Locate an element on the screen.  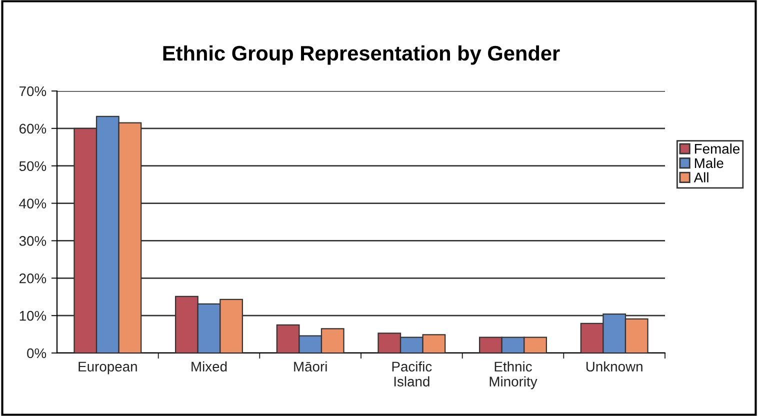
y-tick-label: 10% is located at coordinates (33, 315).